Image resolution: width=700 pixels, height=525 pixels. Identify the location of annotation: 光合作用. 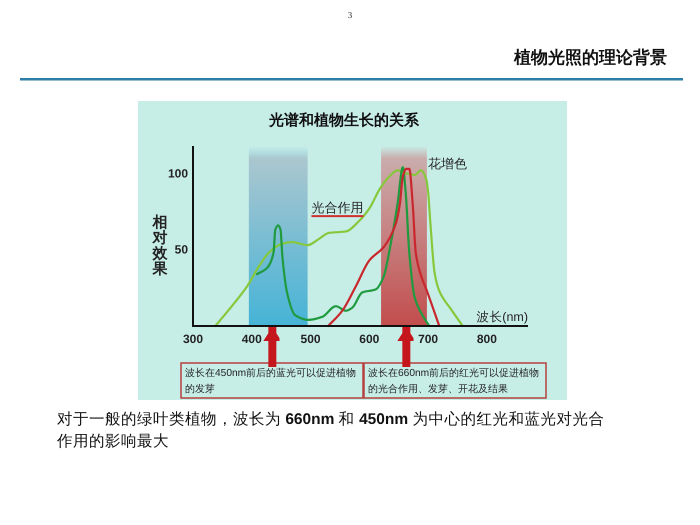
(337, 208).